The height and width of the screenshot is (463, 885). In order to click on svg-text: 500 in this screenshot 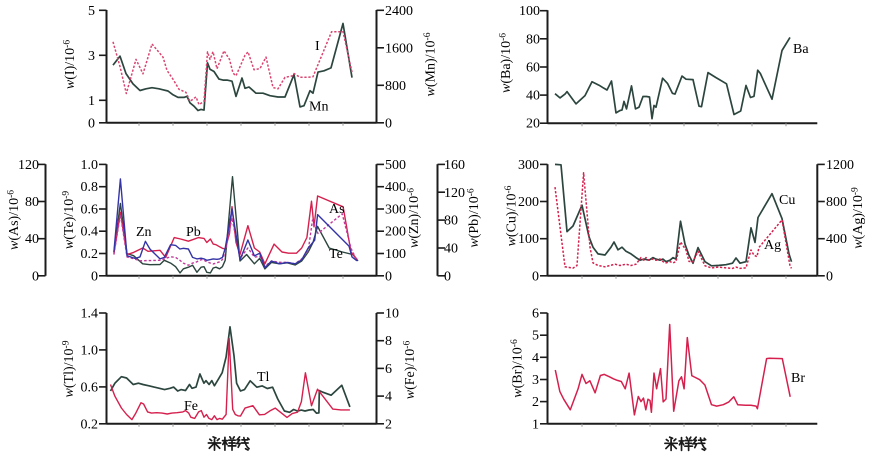, I will do `click(395, 165)`.